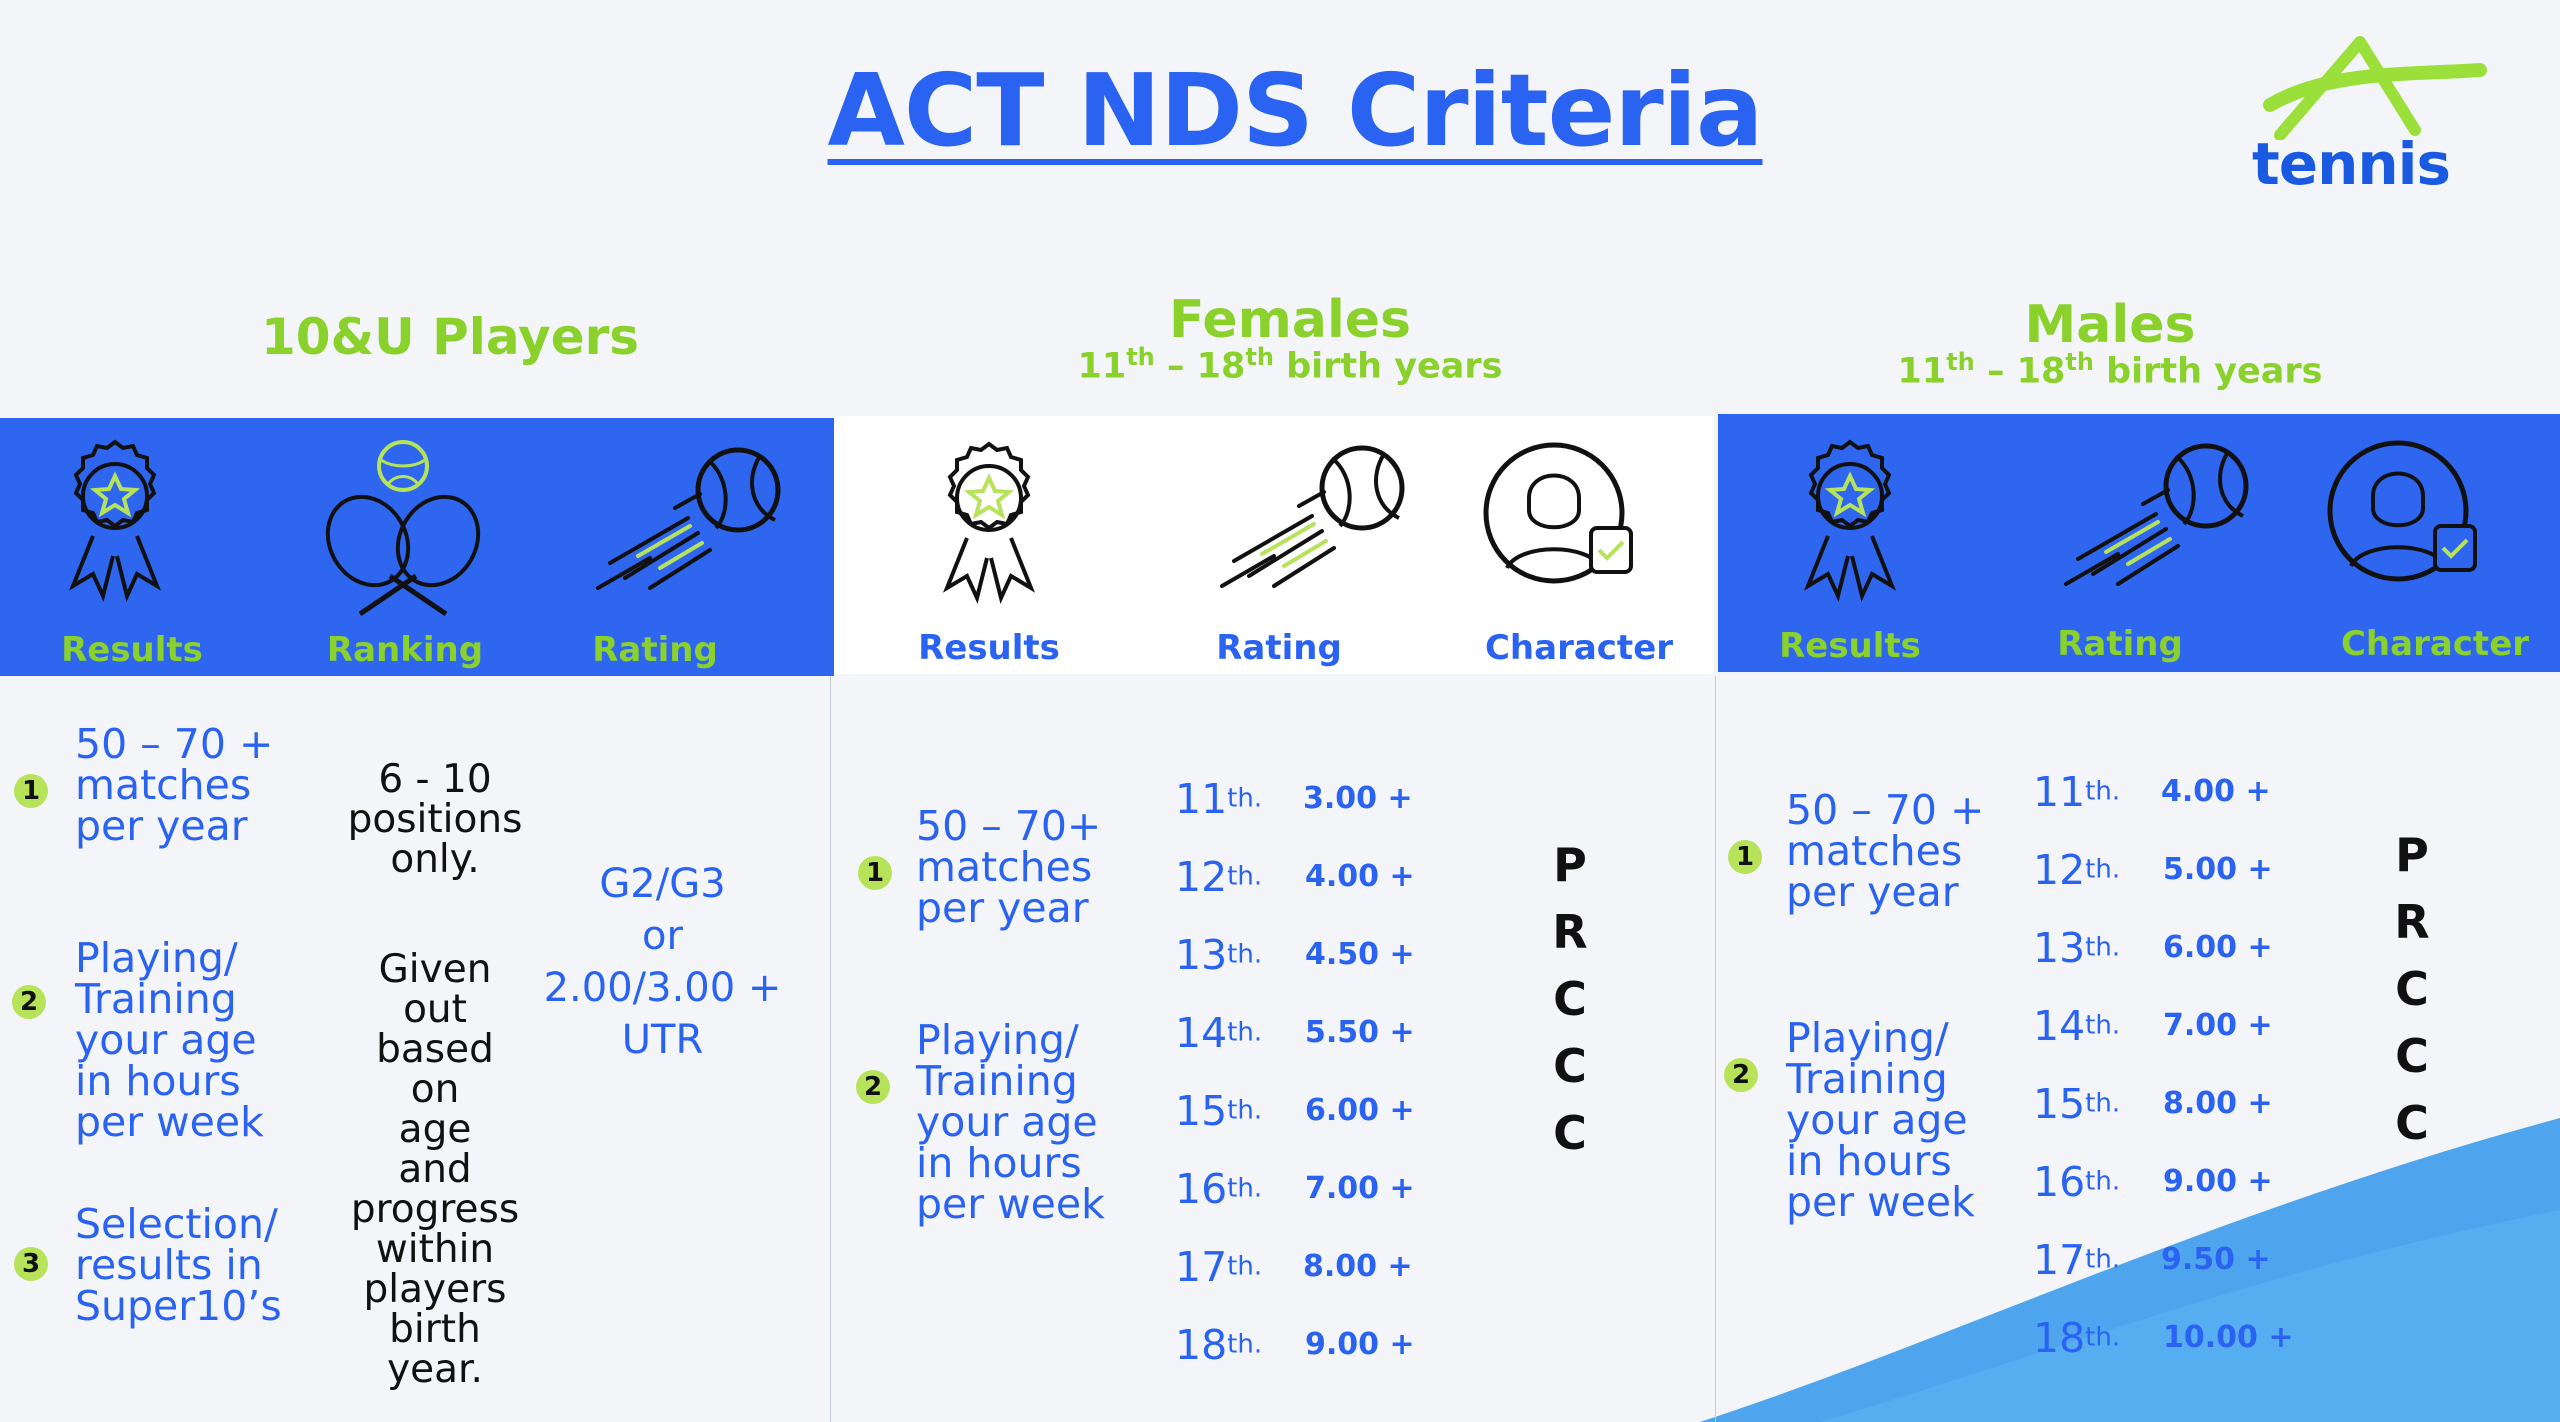 This screenshot has width=2560, height=1422. I want to click on females-rating-row: 17th., so click(1218, 1267).